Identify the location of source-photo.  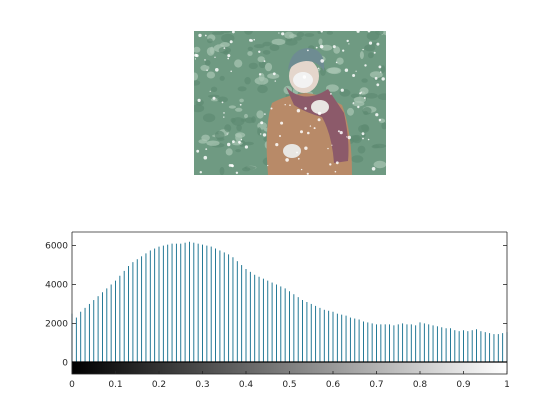
(290, 103).